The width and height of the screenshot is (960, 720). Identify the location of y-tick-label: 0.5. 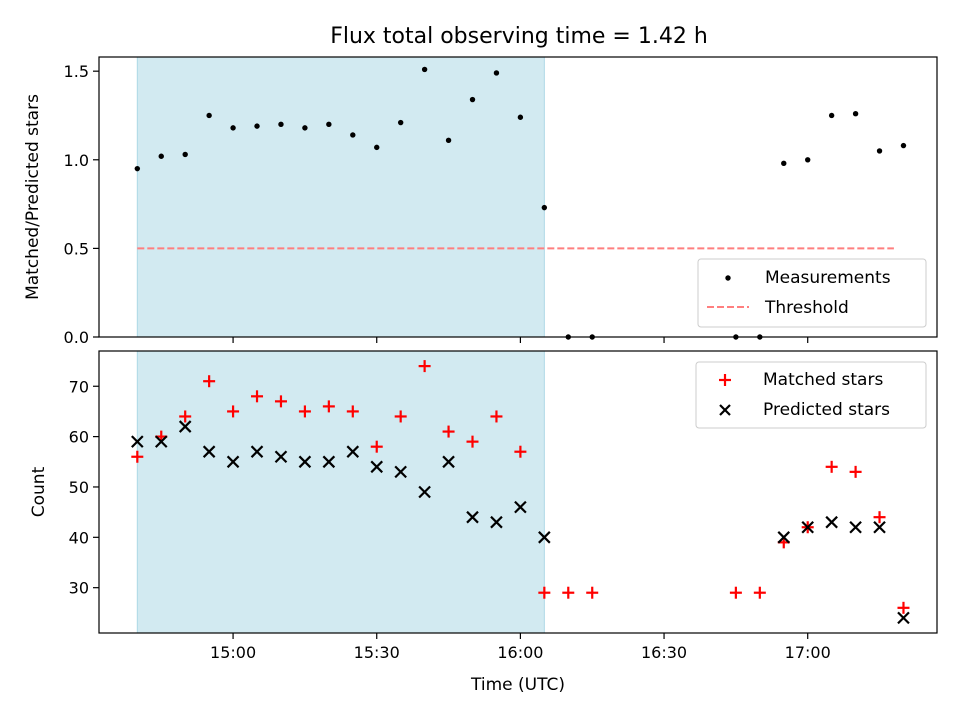
(76, 248).